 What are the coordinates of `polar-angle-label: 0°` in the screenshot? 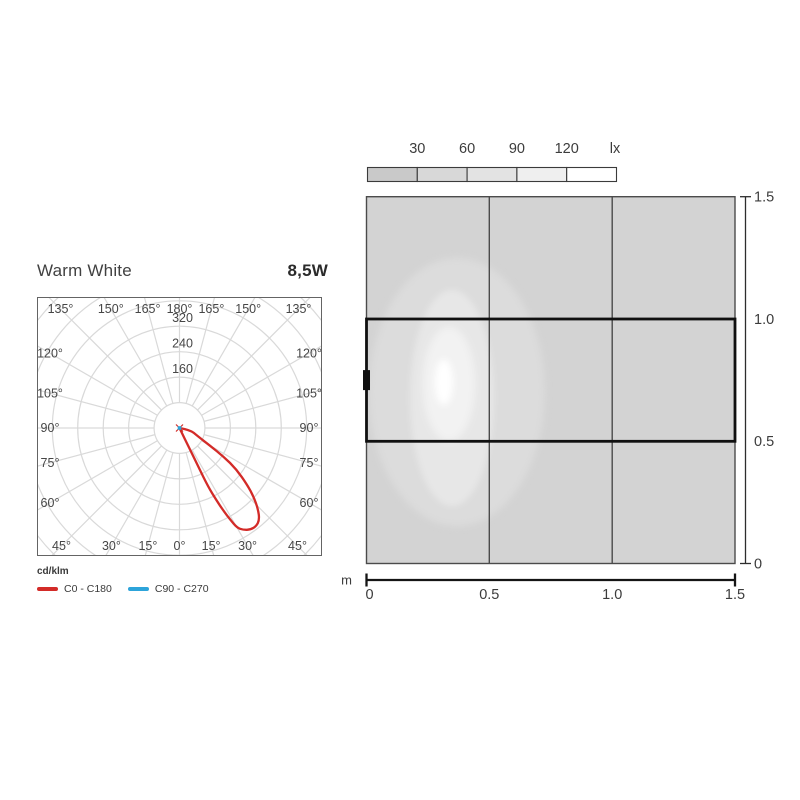 It's located at (180, 546).